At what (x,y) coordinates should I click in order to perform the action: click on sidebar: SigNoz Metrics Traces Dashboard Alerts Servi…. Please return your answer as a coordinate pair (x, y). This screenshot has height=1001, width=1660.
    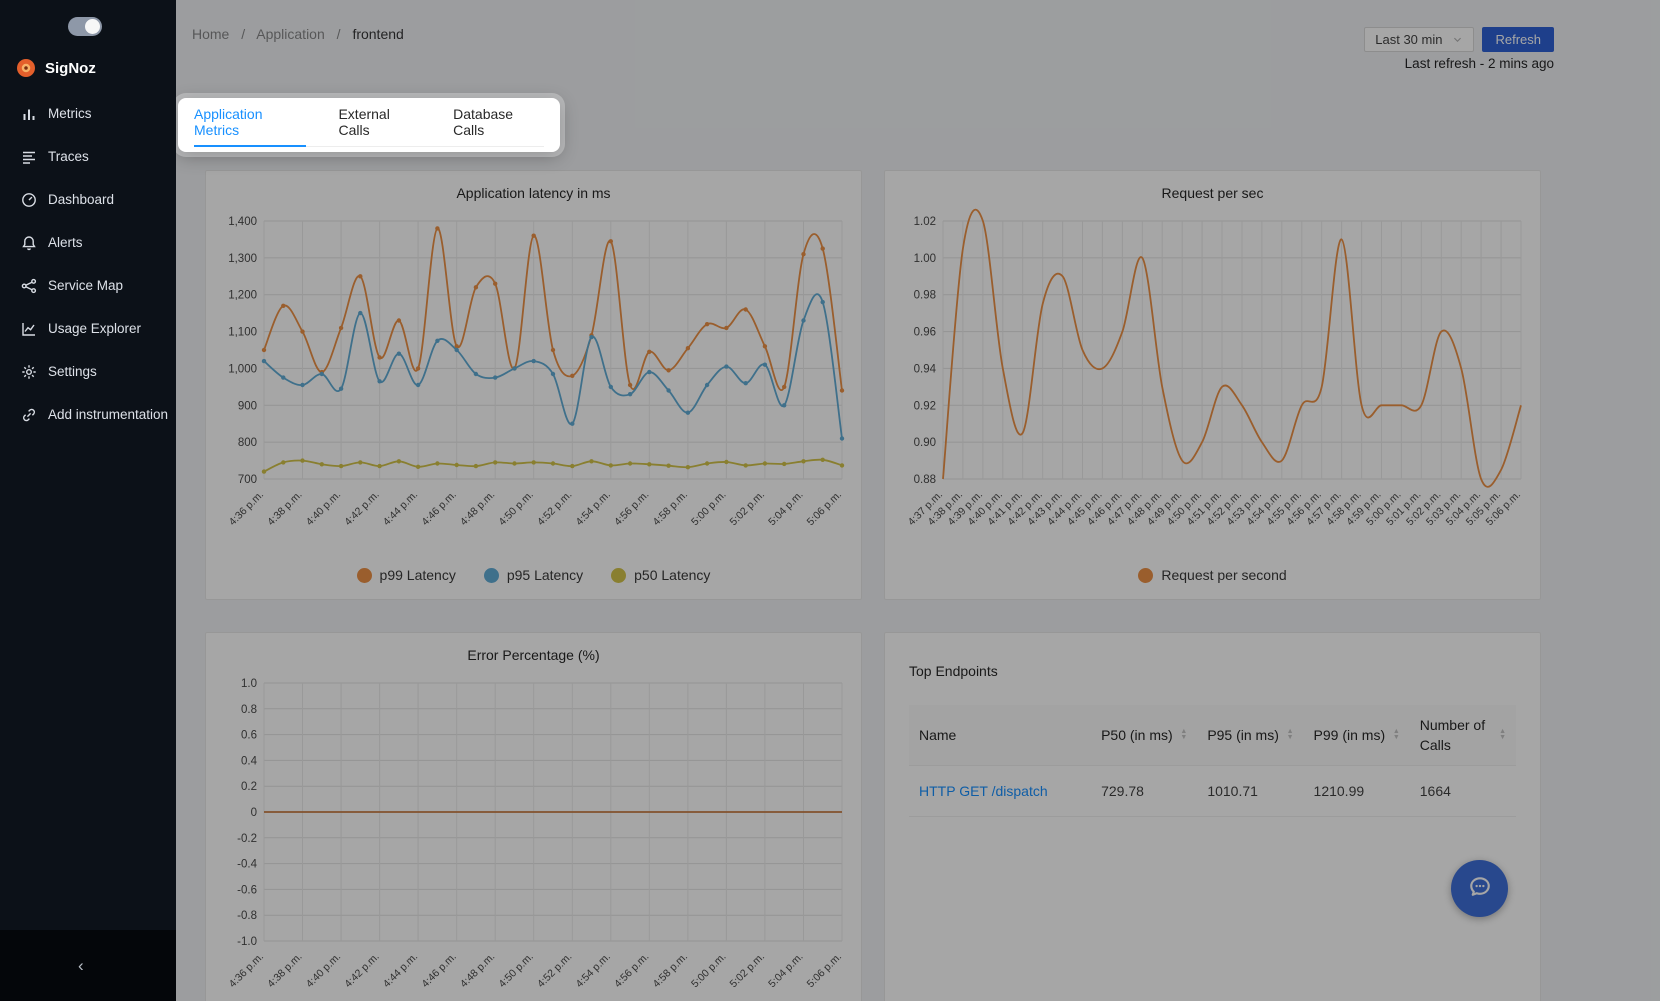
    Looking at the image, I should click on (88, 500).